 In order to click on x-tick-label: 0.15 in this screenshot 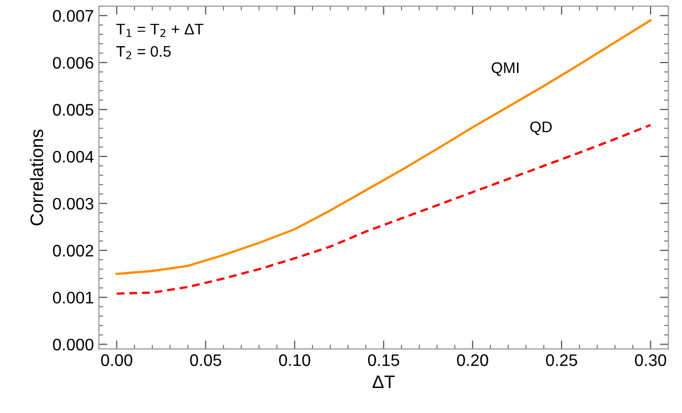, I will do `click(384, 360)`.